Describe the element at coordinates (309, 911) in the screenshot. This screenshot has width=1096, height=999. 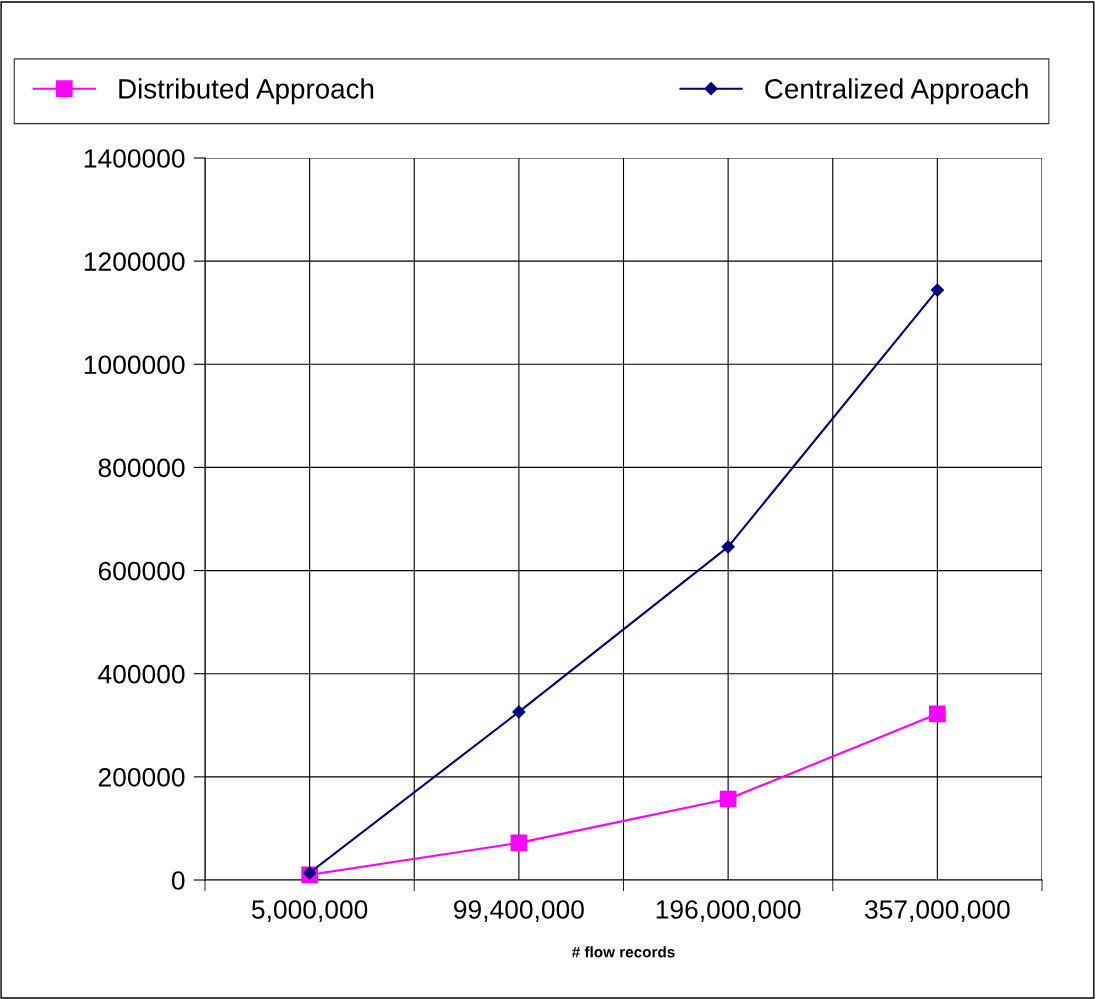
I see `x-tick-label: 5,000,000` at that location.